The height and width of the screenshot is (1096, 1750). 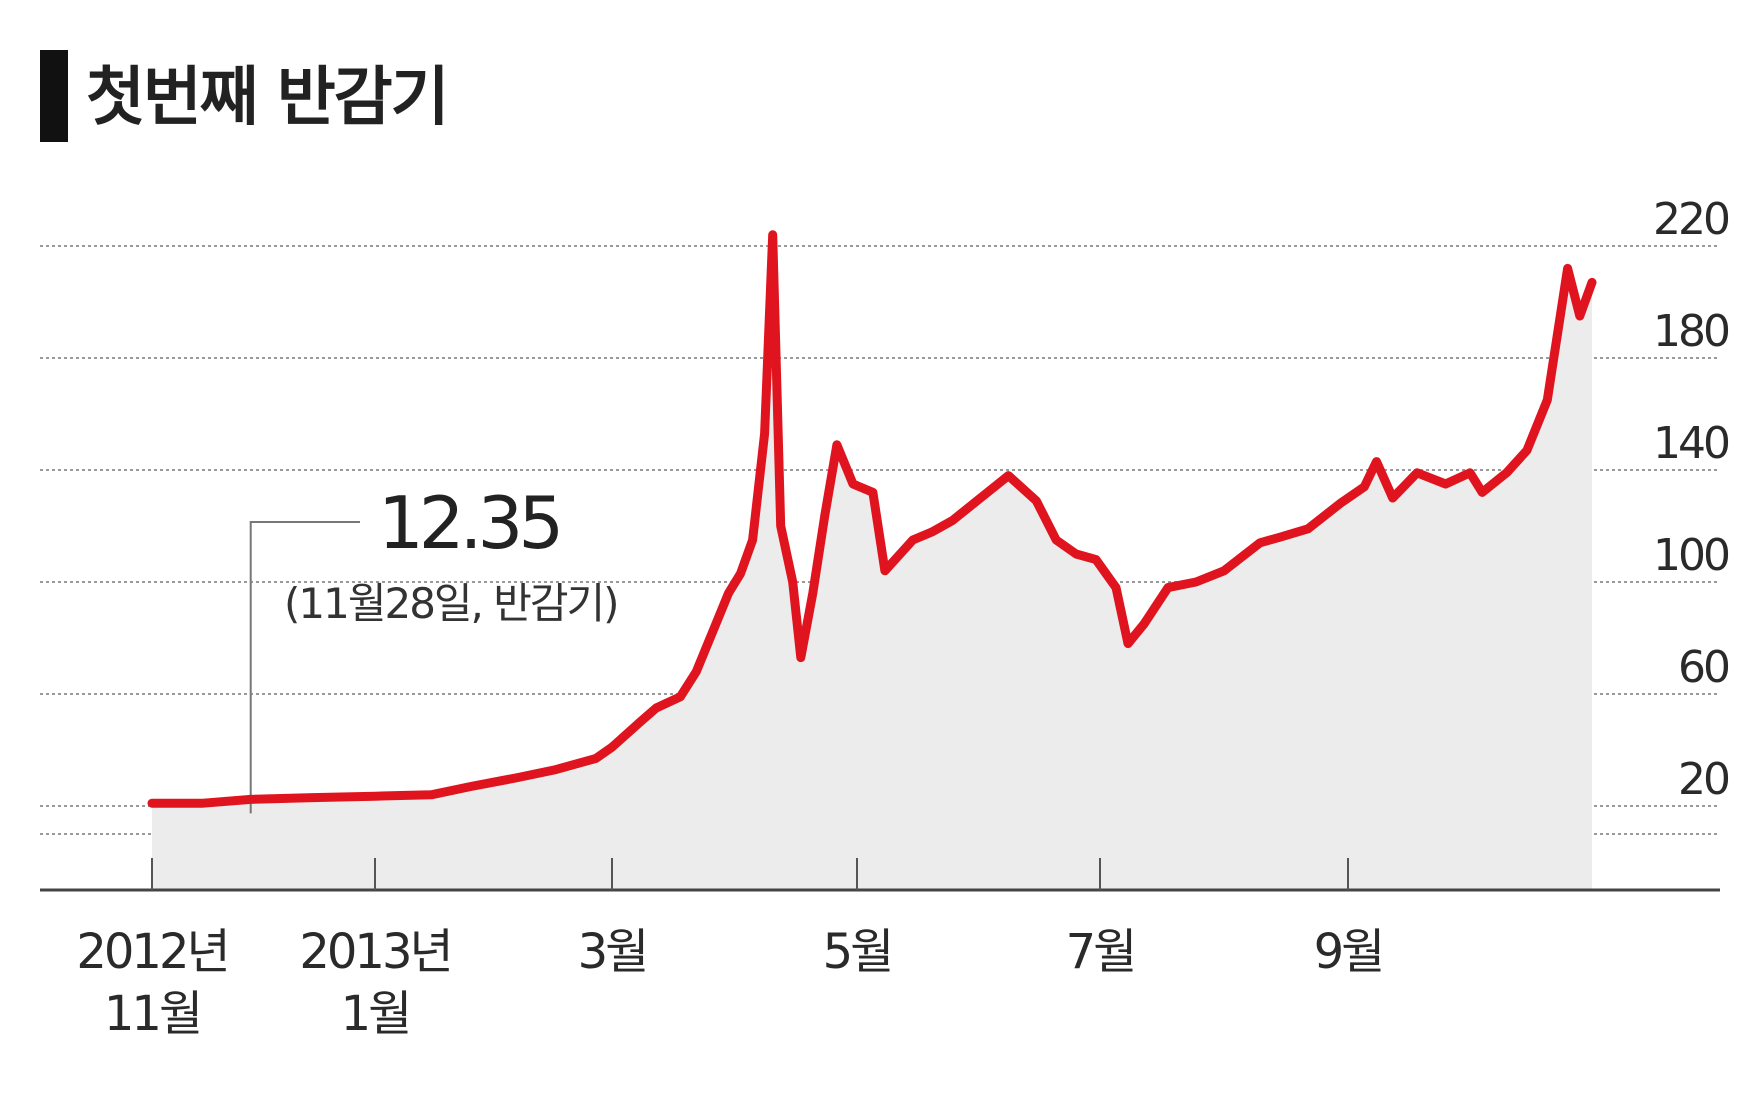 I want to click on y-tick-label: 60, so click(x=1703, y=667).